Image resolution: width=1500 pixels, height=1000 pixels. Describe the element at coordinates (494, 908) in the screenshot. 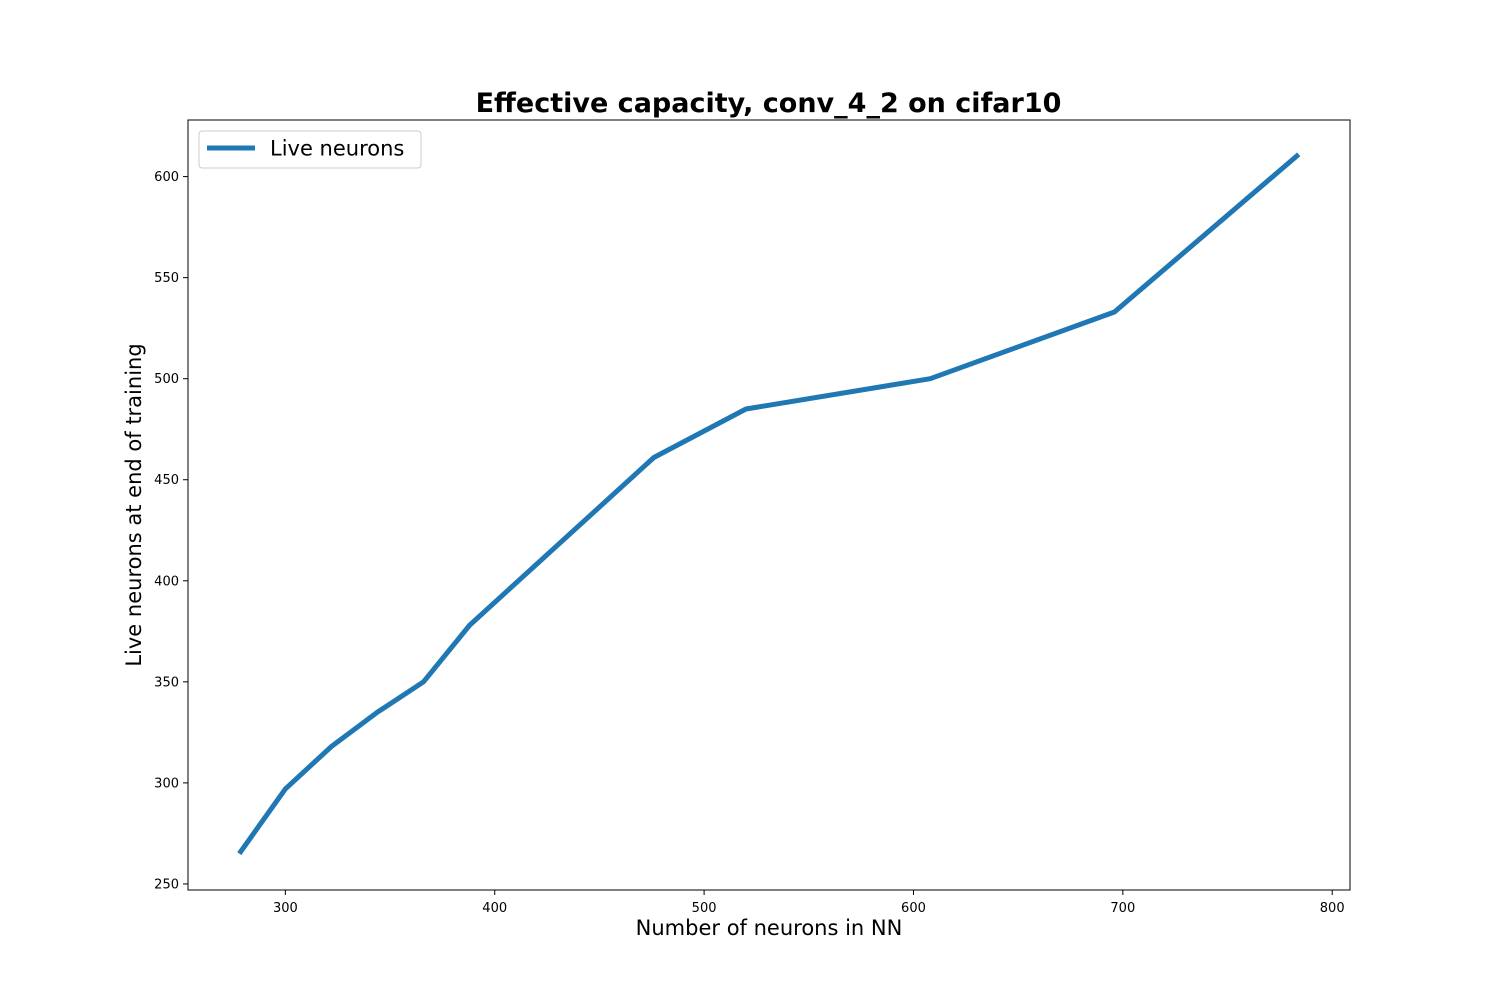

I see `x-tick-label: 400` at that location.